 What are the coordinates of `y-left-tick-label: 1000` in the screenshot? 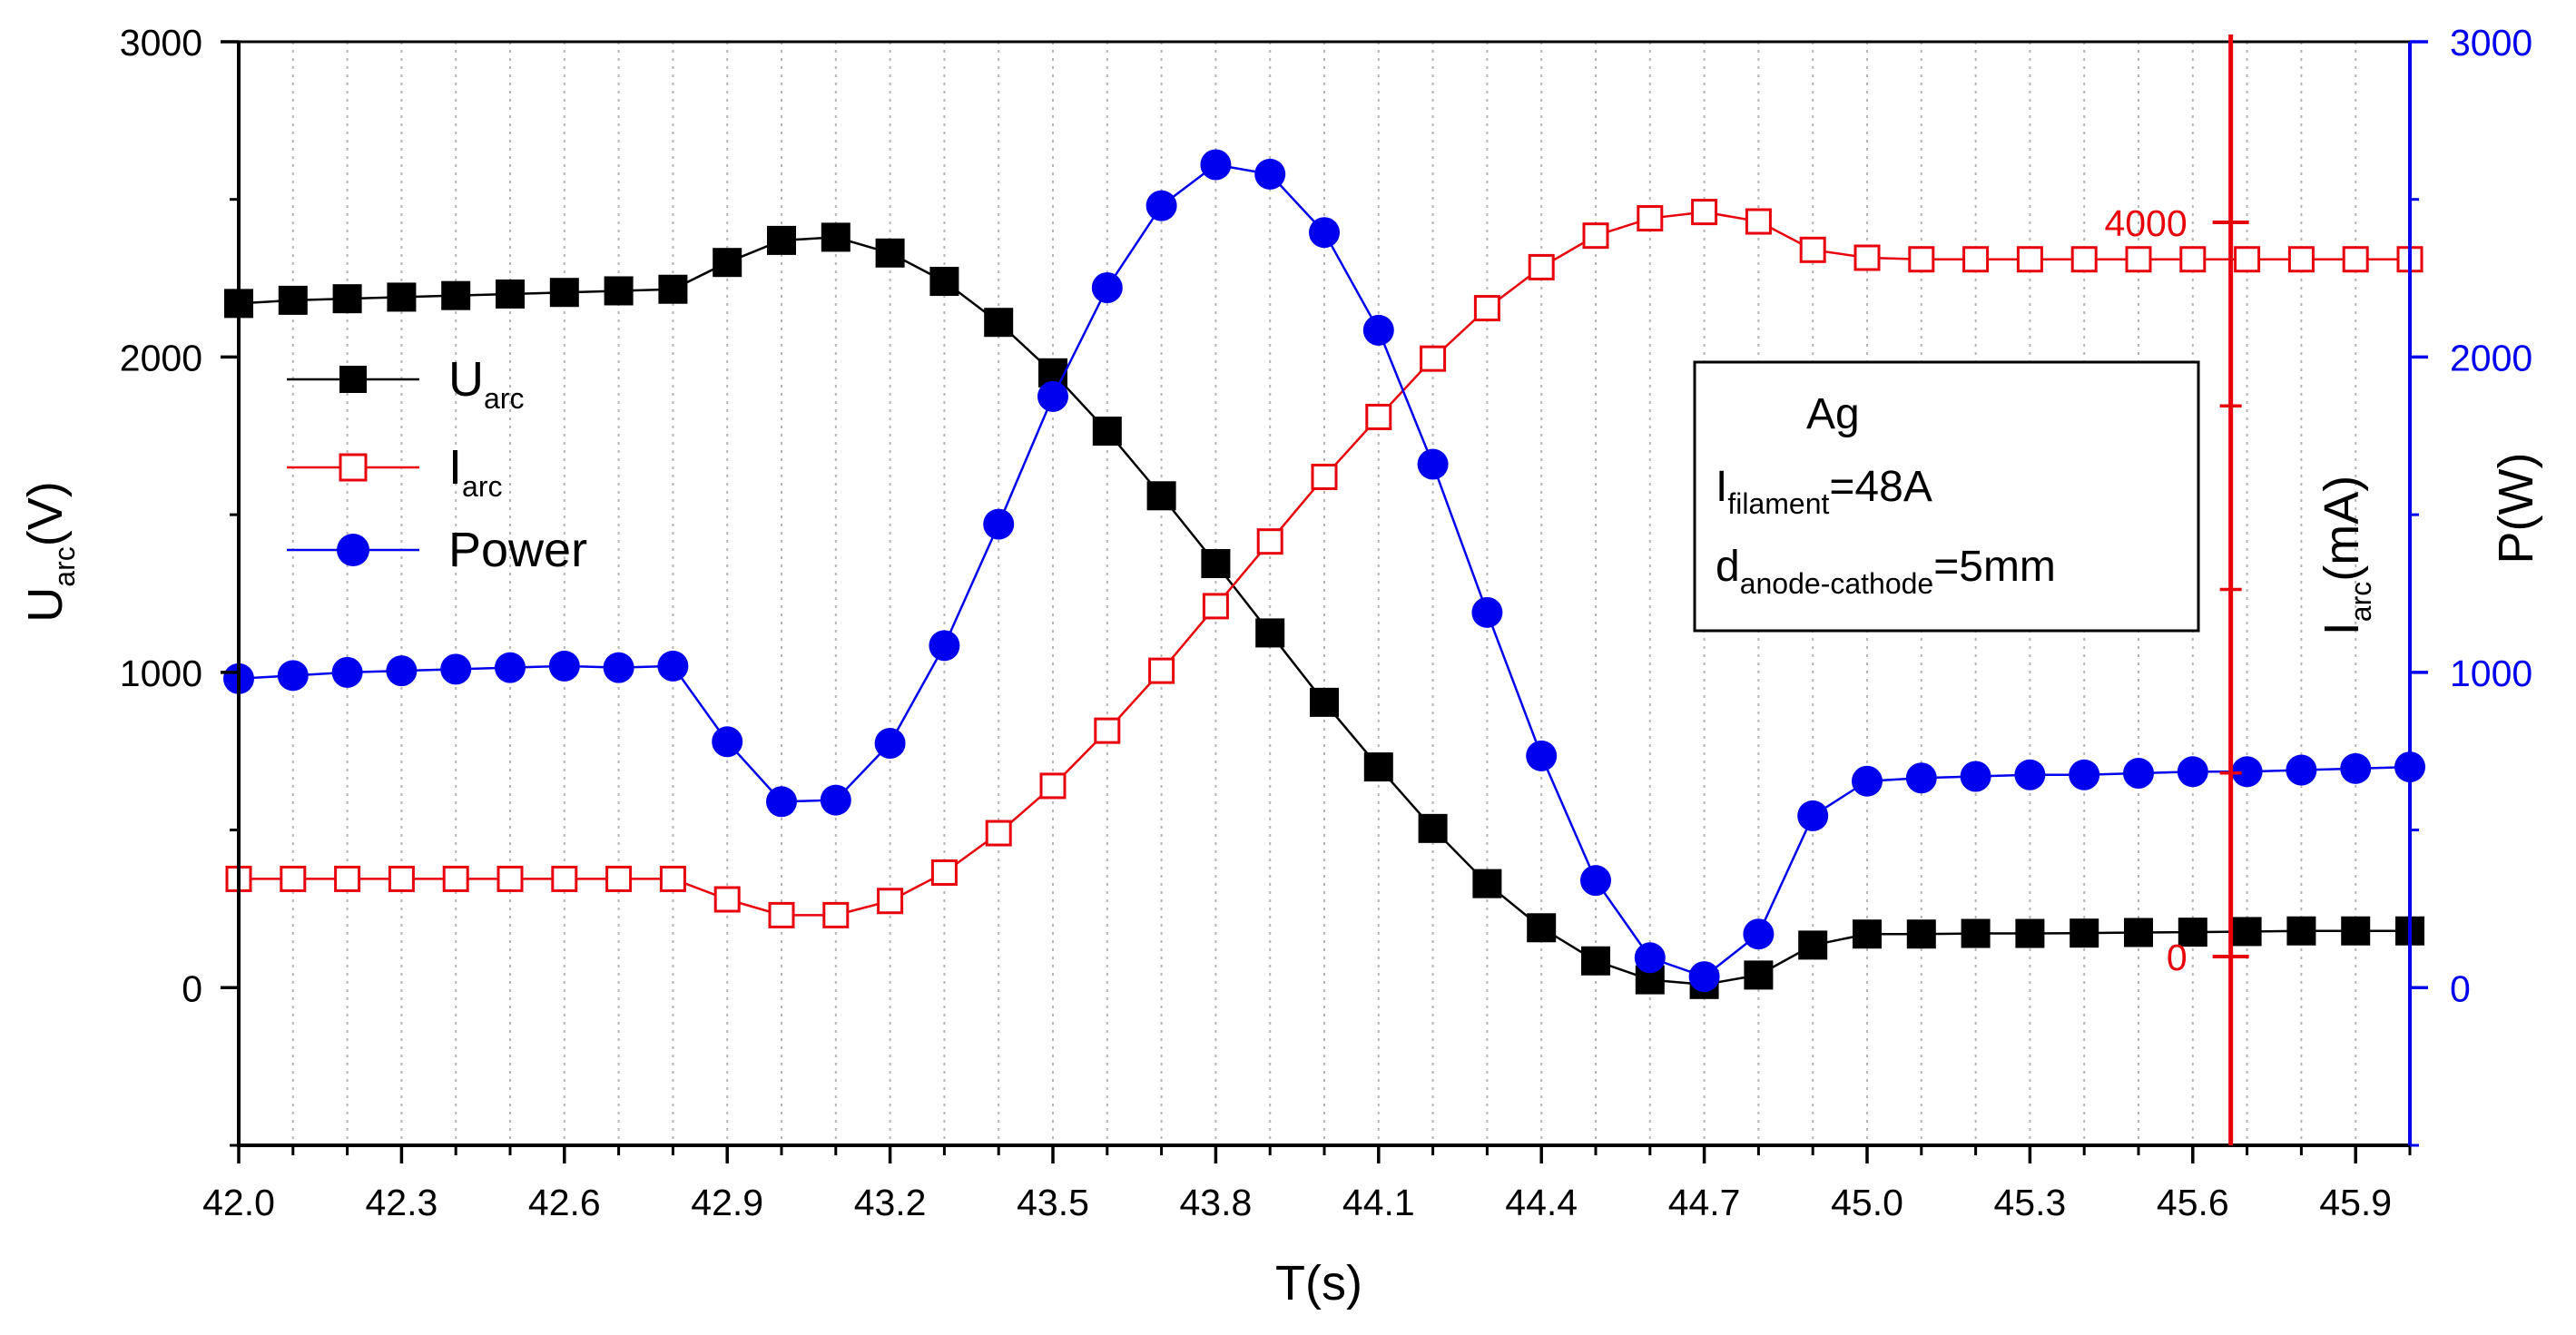 It's located at (161, 673).